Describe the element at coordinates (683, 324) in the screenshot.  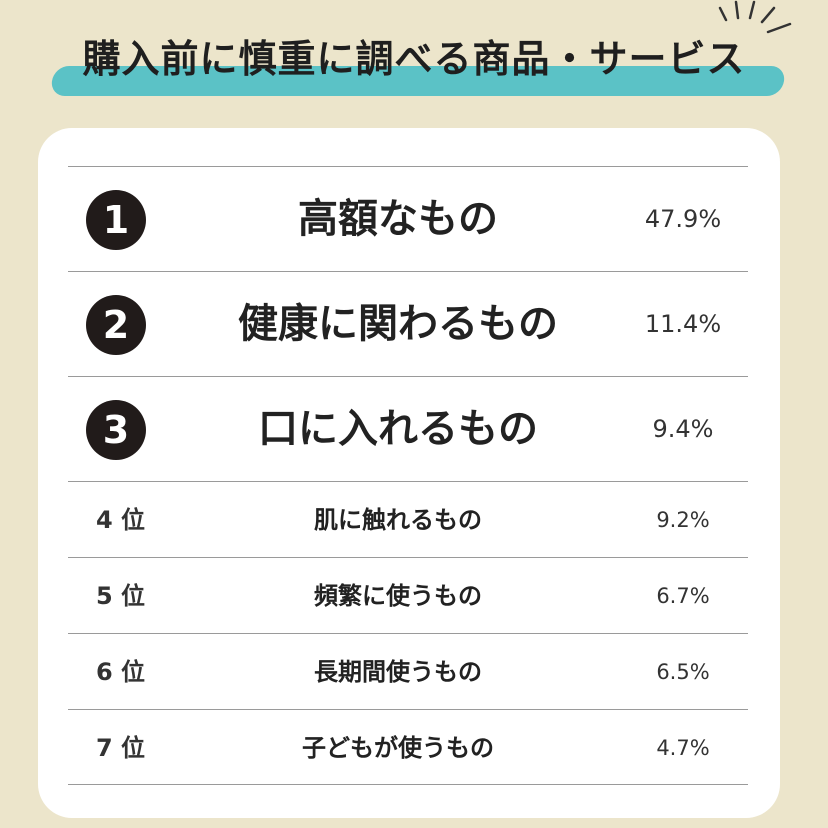
I see `item-percent: 11.4%` at that location.